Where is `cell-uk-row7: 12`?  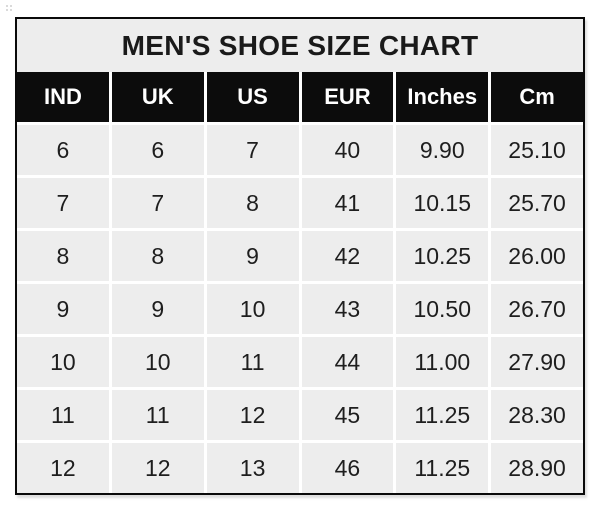 cell-uk-row7: 12 is located at coordinates (157, 468).